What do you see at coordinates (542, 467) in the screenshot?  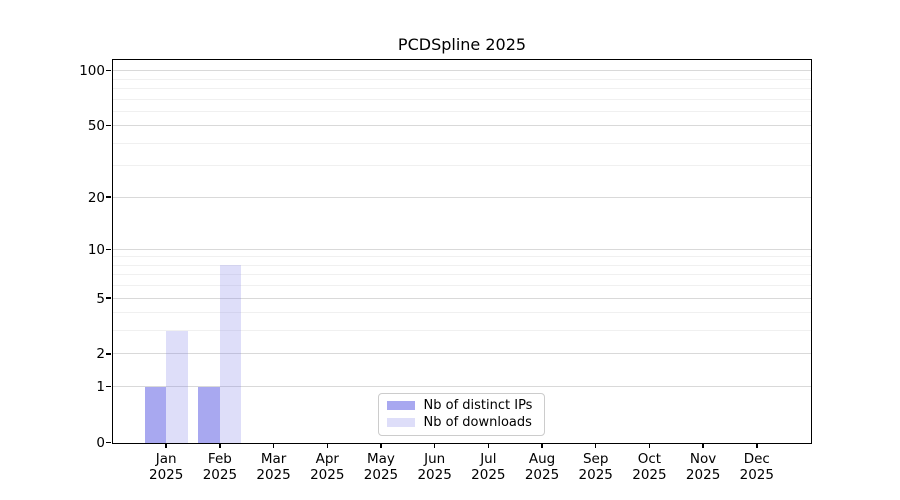 I see `x-tick-label: Aug 2025` at bounding box center [542, 467].